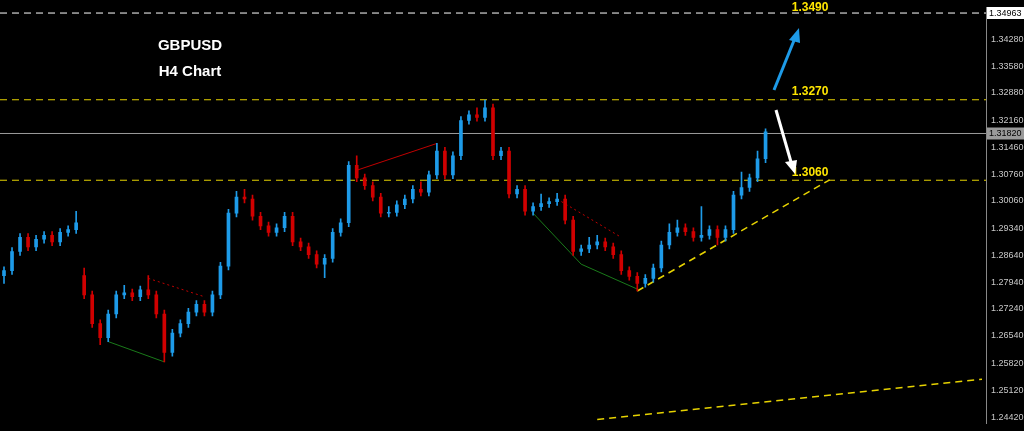  What do you see at coordinates (1007, 92) in the screenshot?
I see `y-tick-label: 1.32880` at bounding box center [1007, 92].